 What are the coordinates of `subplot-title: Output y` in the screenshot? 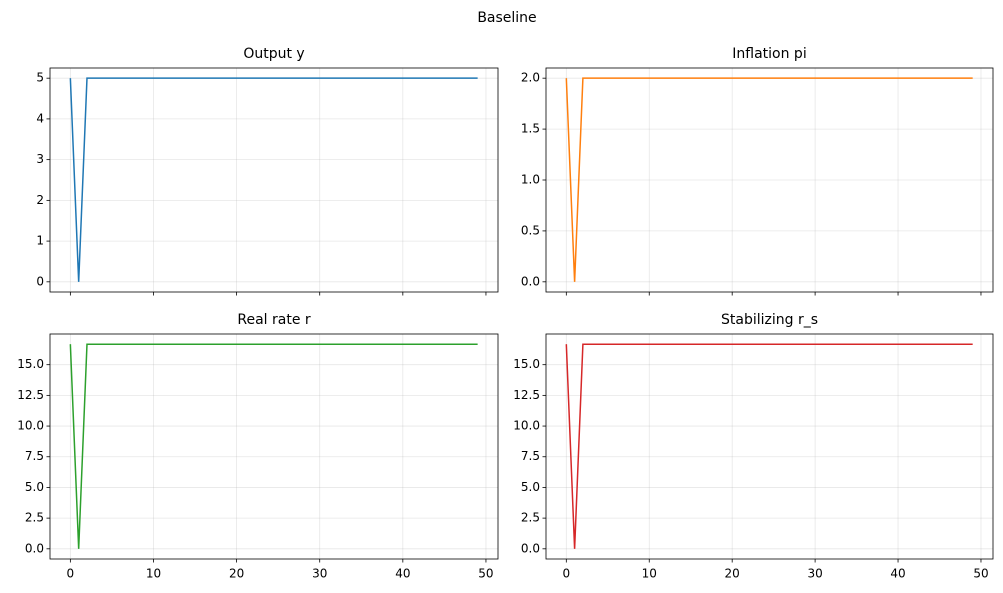 It's located at (273, 54).